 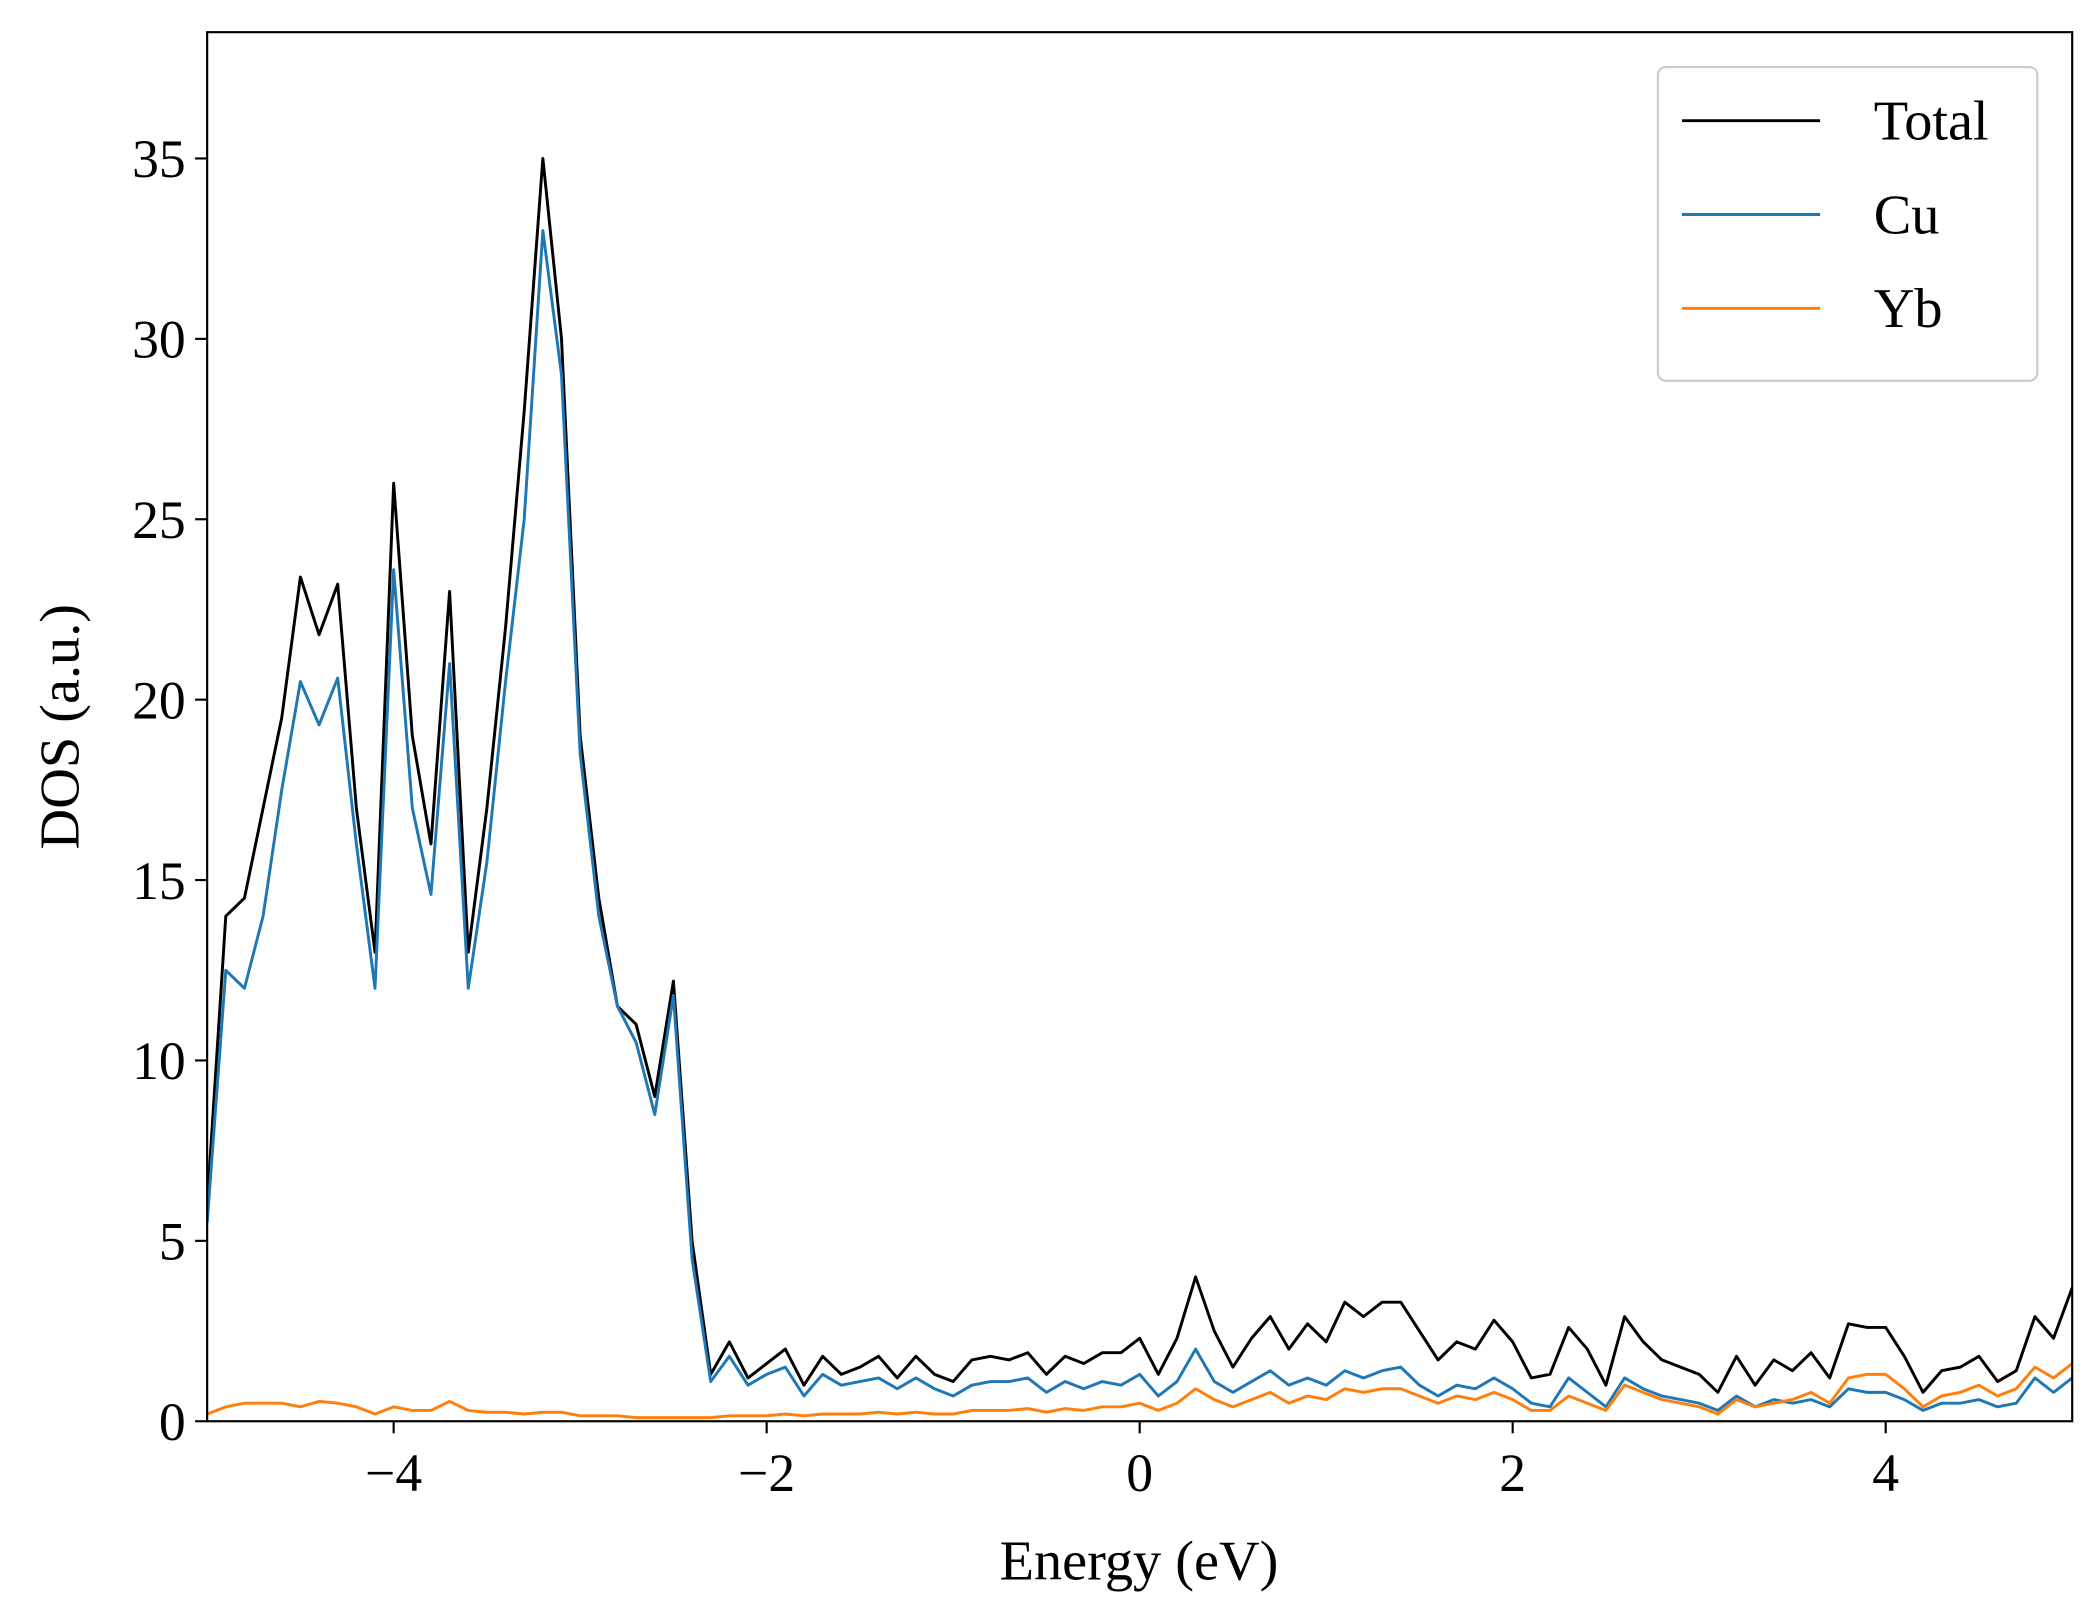 I want to click on y-axis-label: DOS (a.u.), so click(x=60, y=726).